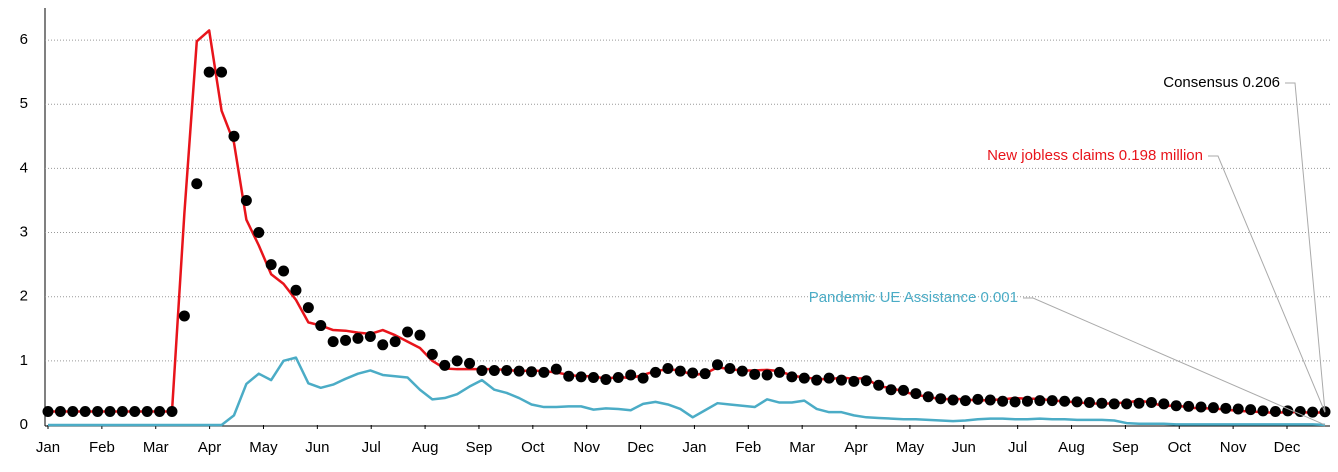 This screenshot has width=1338, height=472. I want to click on y-tick-label: 1, so click(24, 360).